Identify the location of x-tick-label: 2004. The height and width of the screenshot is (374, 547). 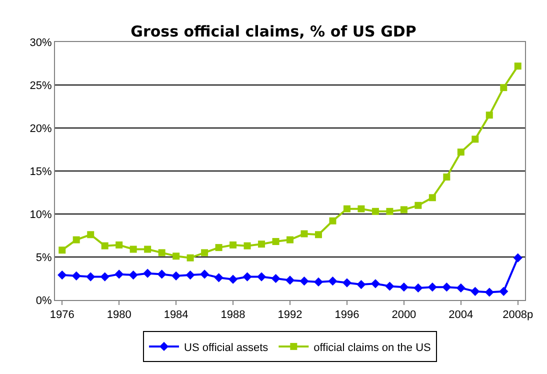
(461, 315).